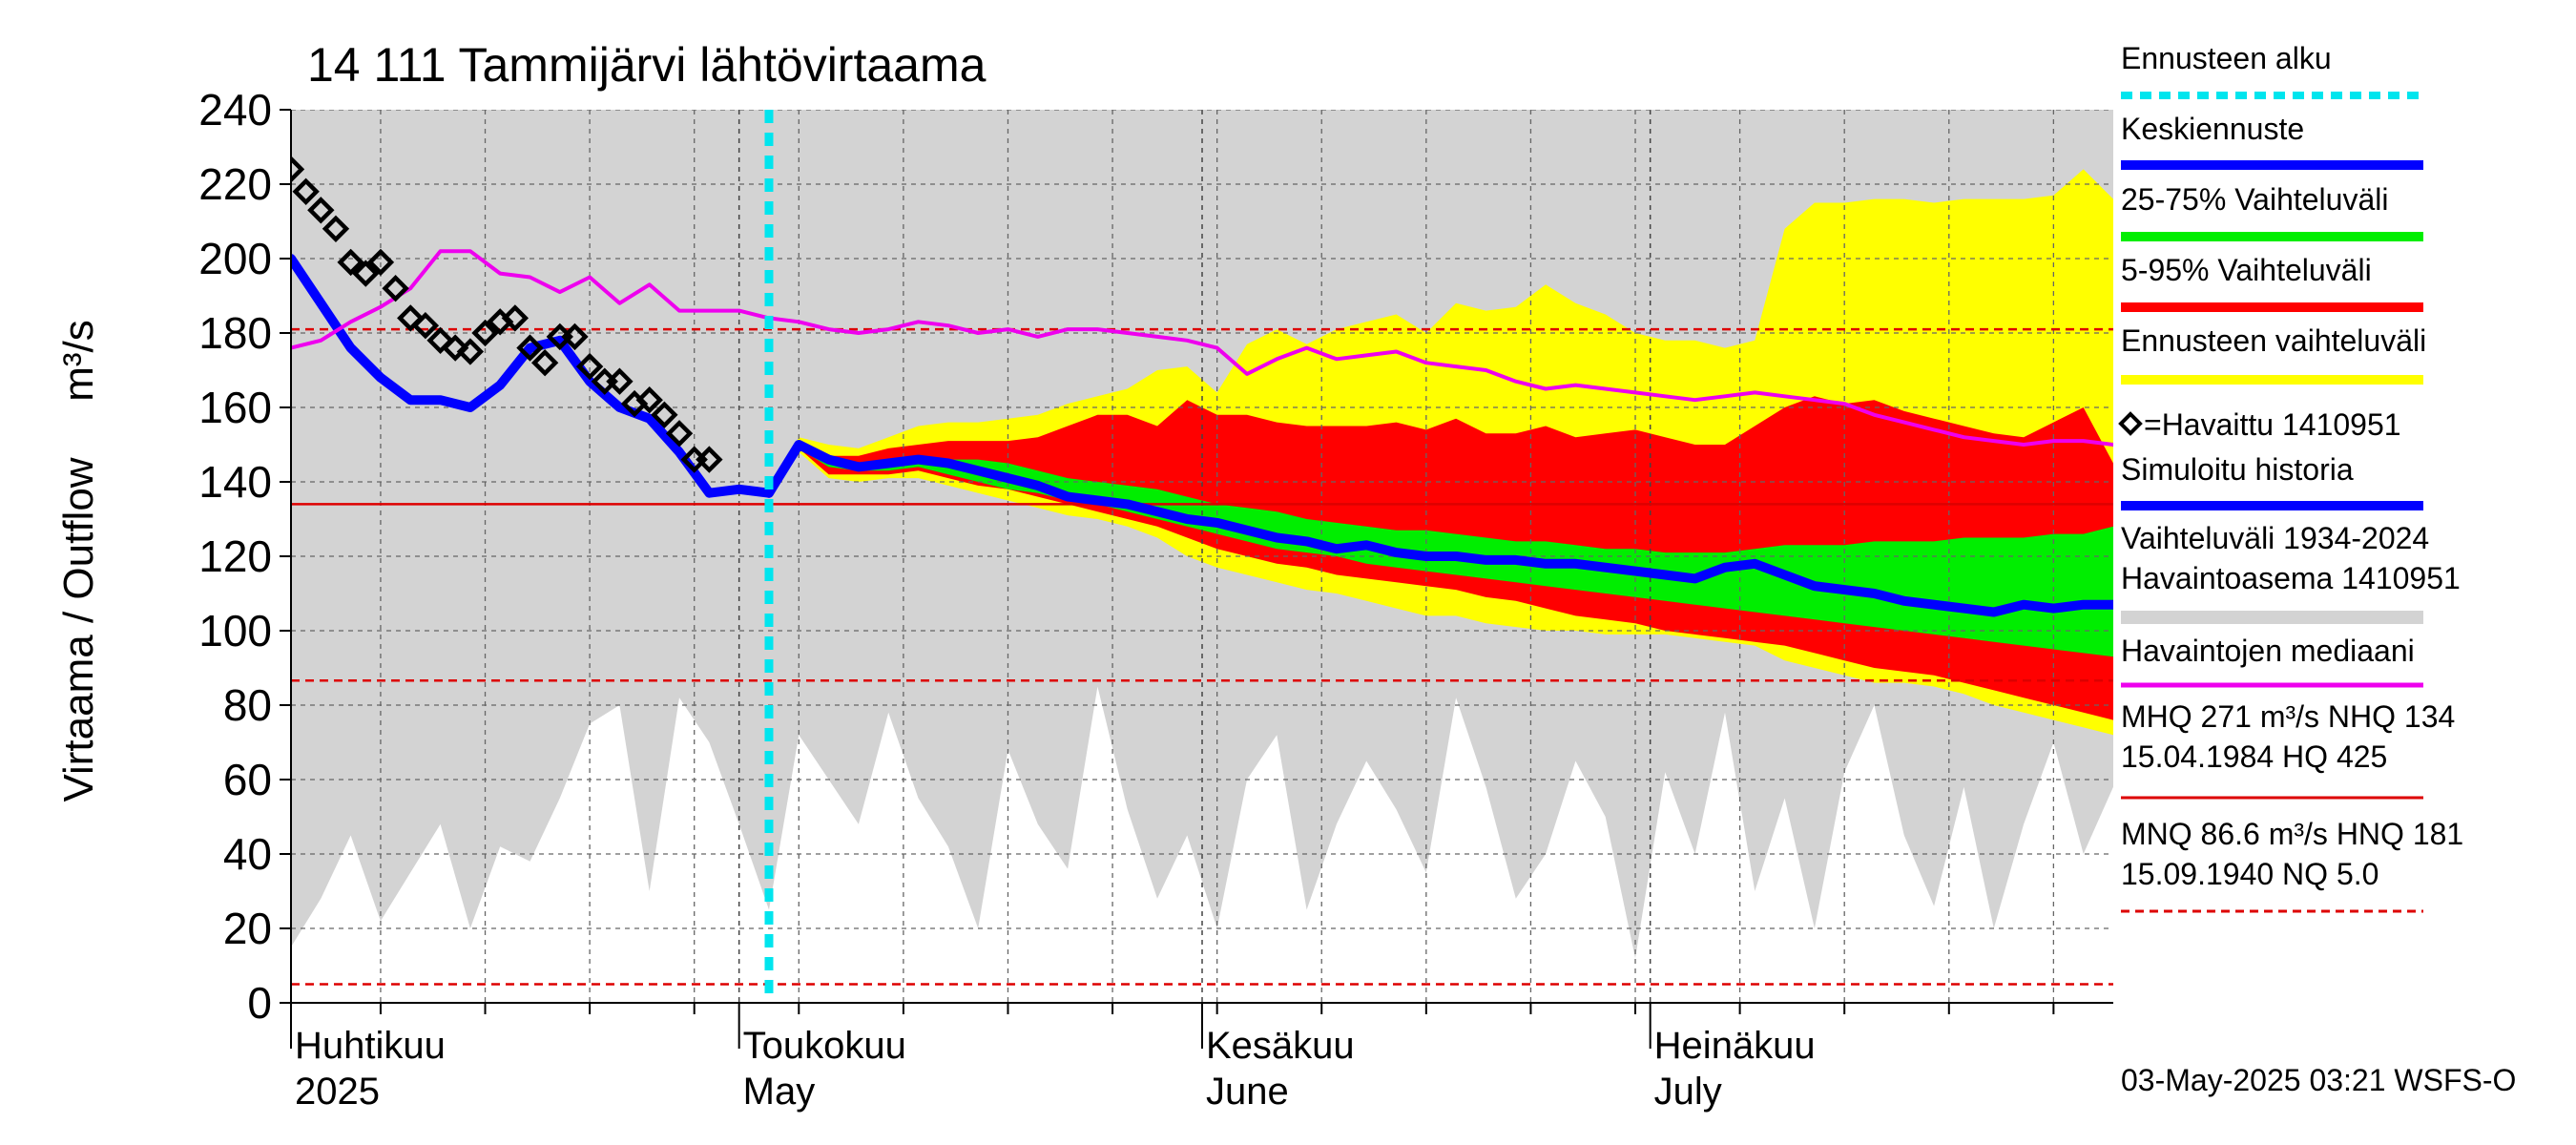 The height and width of the screenshot is (1145, 2576). I want to click on legend-label-3: 5-95% Vaihteluväli, so click(2246, 270).